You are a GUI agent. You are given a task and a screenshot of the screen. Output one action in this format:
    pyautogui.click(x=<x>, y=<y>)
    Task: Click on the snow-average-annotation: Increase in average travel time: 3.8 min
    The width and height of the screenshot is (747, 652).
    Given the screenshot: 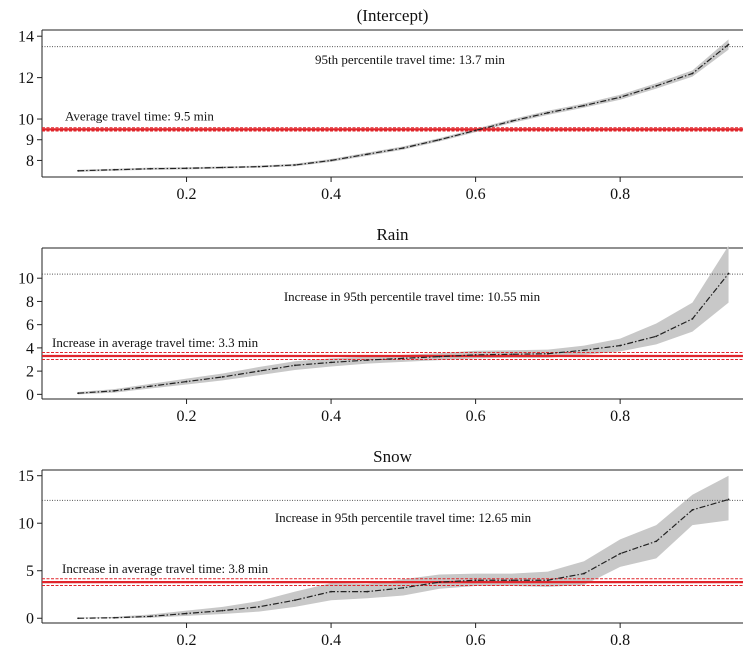 What is the action you would take?
    pyautogui.click(x=165, y=568)
    